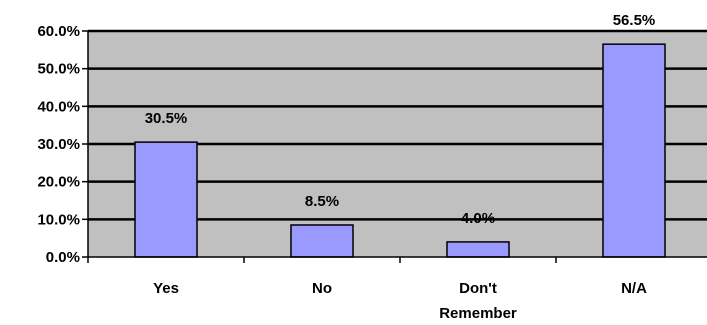 This screenshot has height=325, width=707. What do you see at coordinates (478, 218) in the screenshot?
I see `data-label: 4.0%` at bounding box center [478, 218].